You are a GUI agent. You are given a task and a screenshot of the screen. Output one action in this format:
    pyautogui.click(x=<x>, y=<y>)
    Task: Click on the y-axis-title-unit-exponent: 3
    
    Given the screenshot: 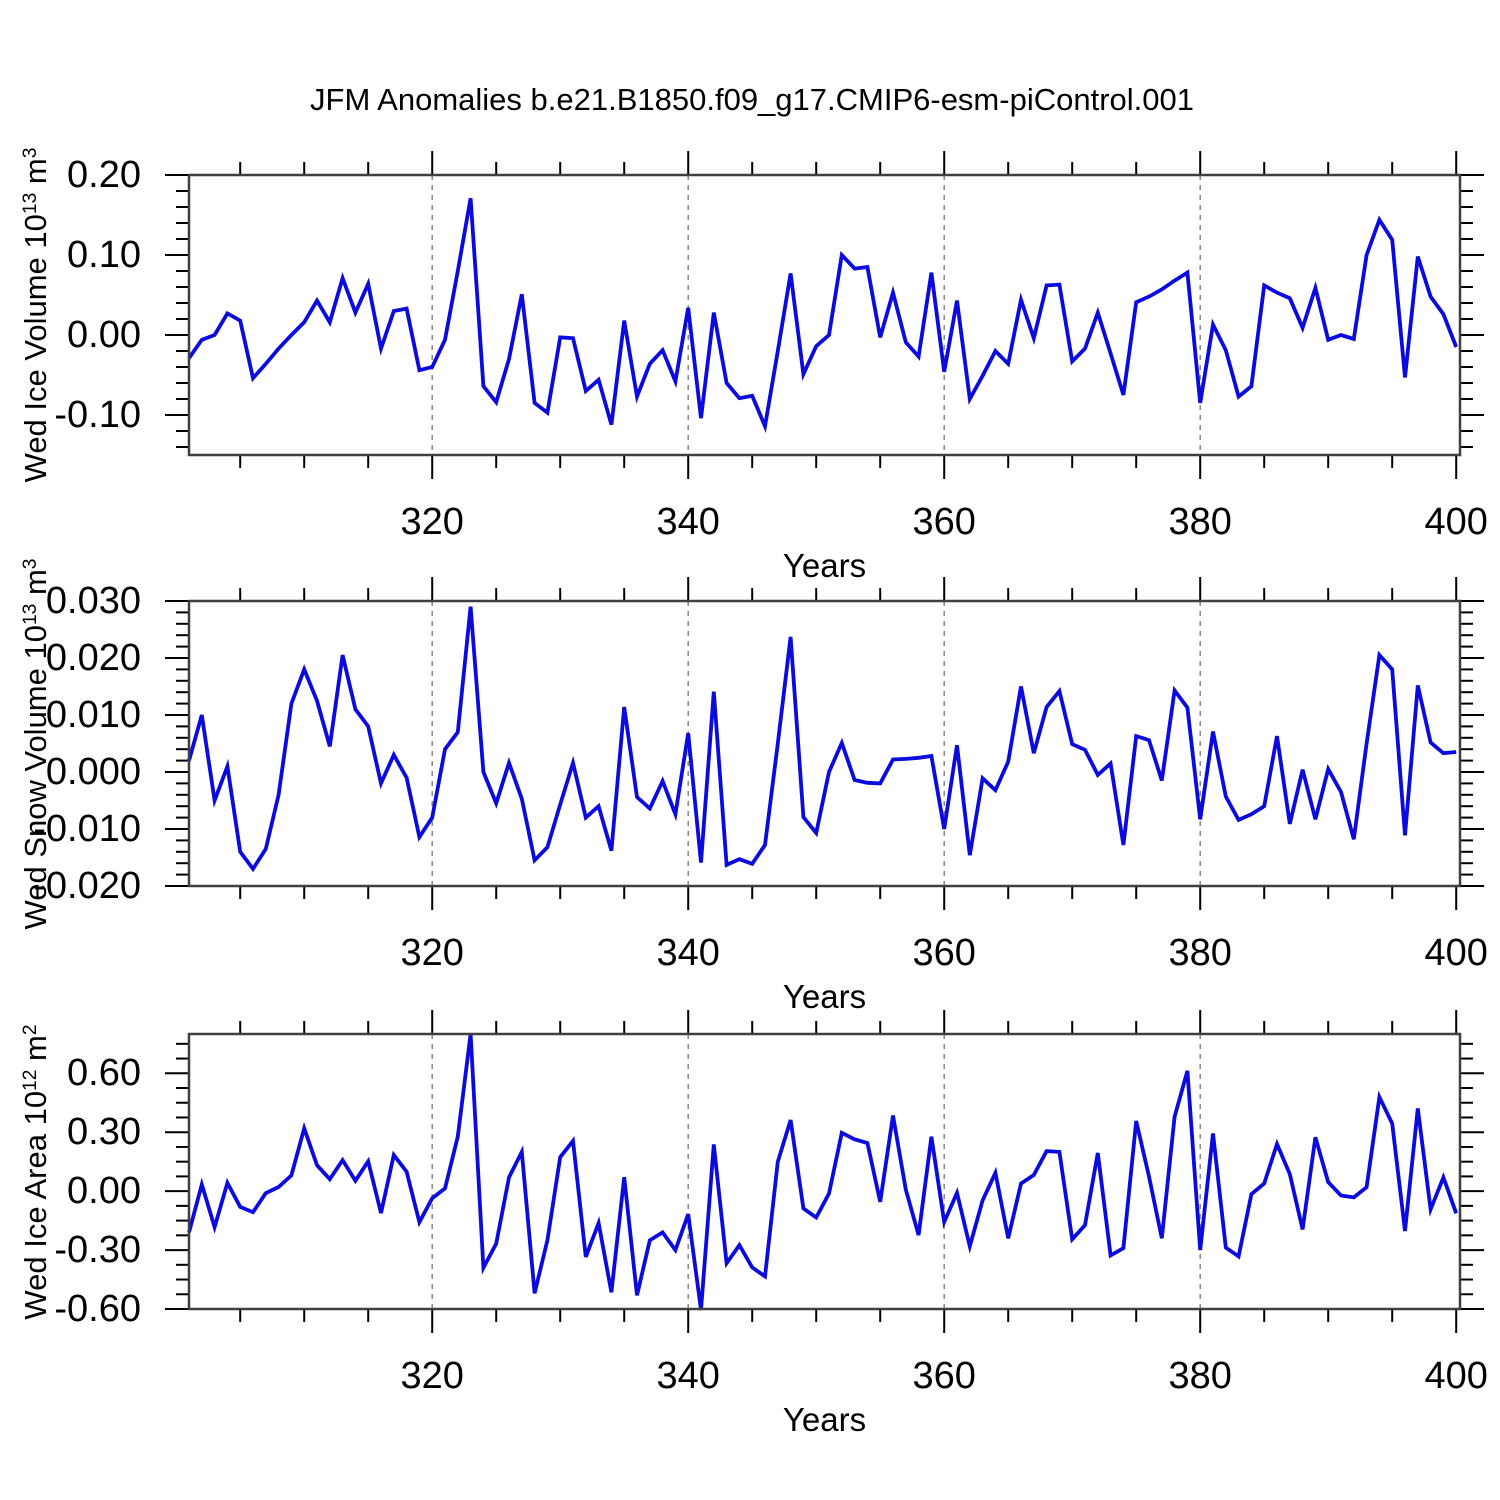 What is the action you would take?
    pyautogui.click(x=30, y=563)
    